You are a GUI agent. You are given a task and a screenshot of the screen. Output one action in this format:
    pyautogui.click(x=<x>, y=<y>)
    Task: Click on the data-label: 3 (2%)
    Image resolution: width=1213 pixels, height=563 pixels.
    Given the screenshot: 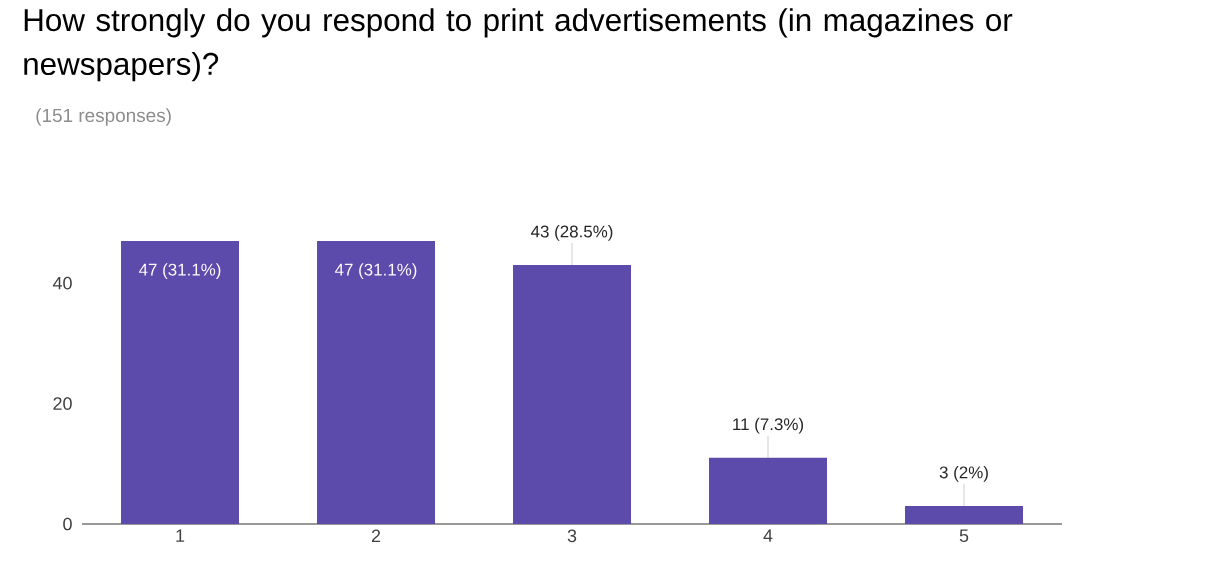 What is the action you would take?
    pyautogui.click(x=963, y=473)
    